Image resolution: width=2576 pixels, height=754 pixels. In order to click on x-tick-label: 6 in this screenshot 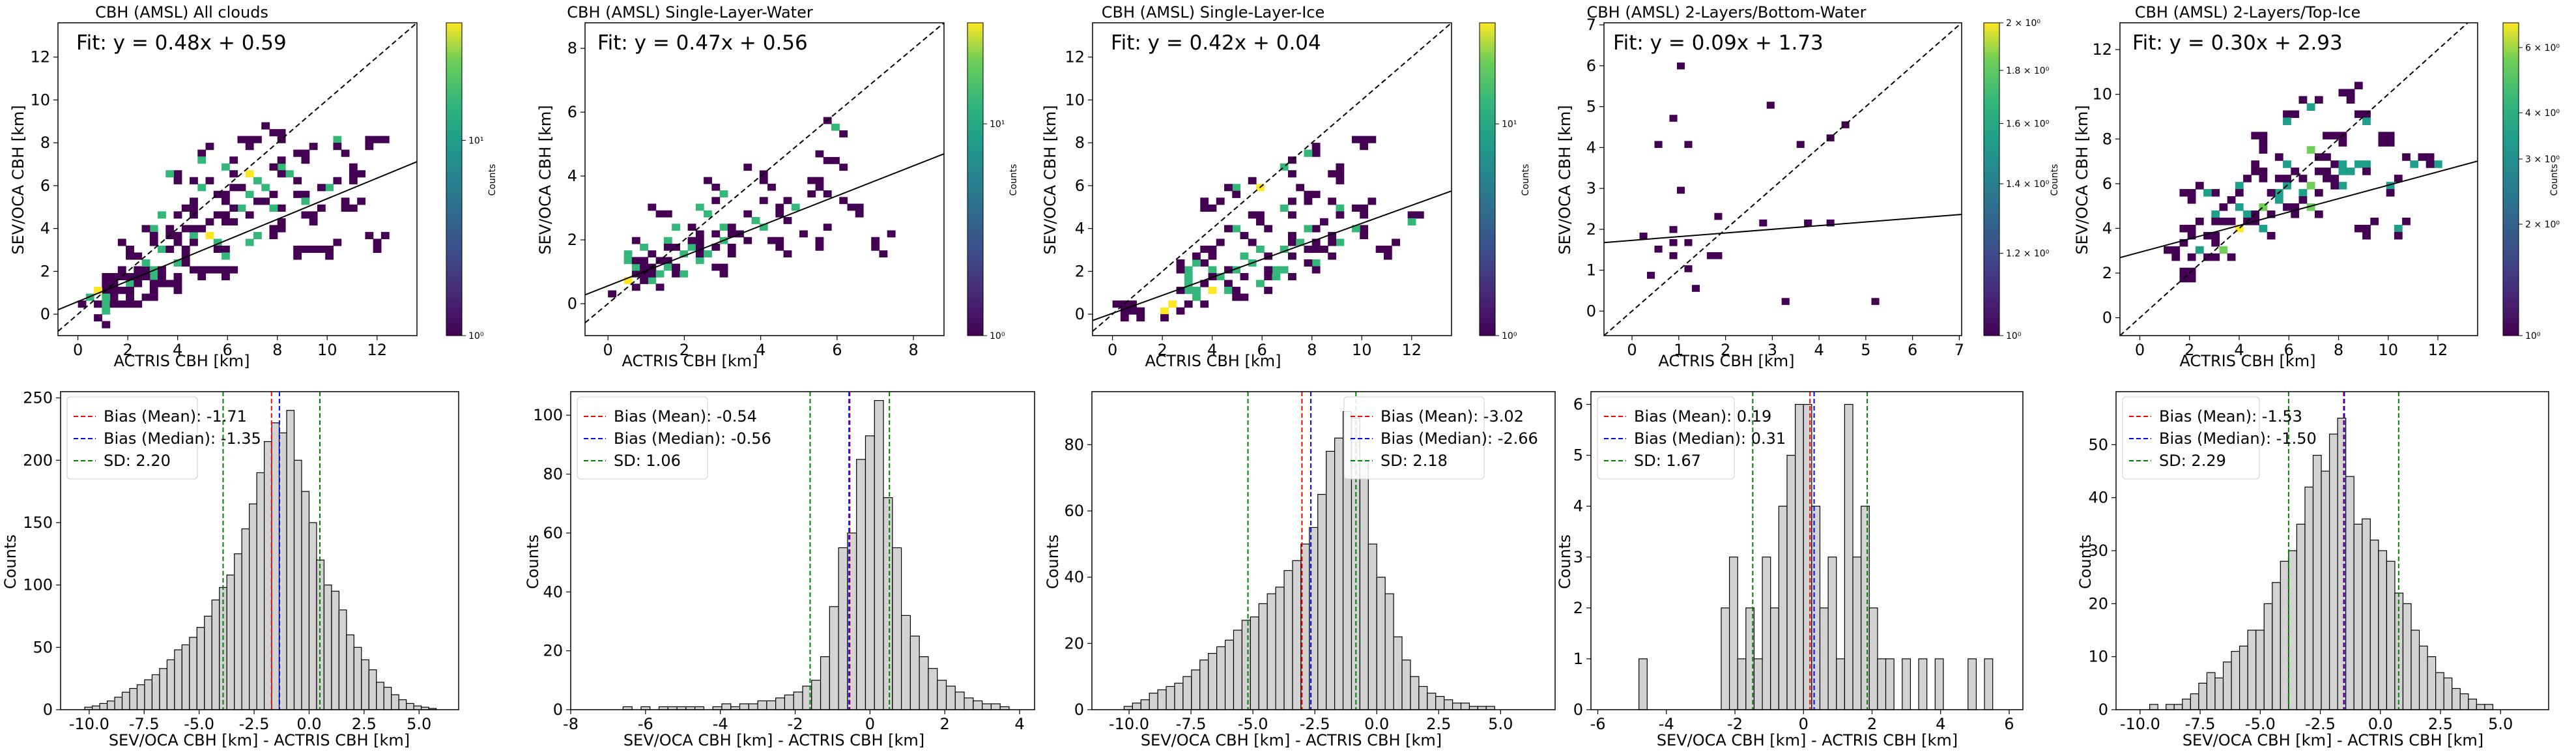, I will do `click(2009, 724)`.